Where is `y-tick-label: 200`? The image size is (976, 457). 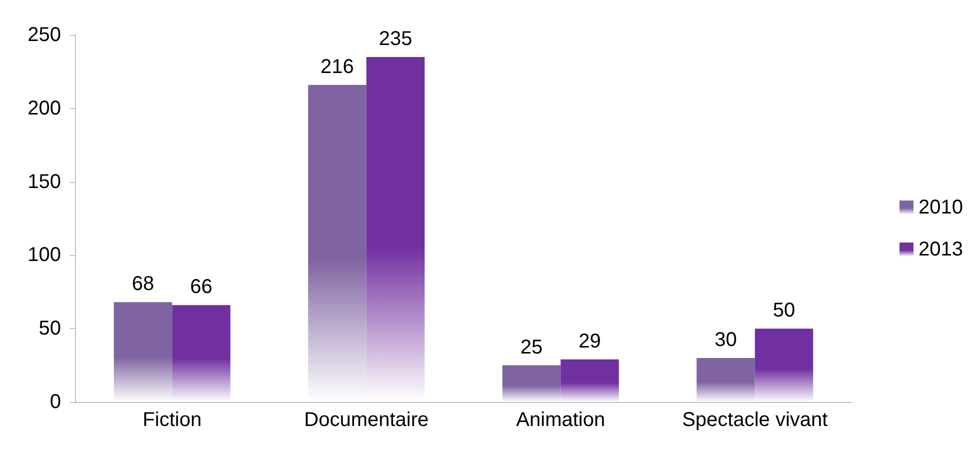
y-tick-label: 200 is located at coordinates (44, 108).